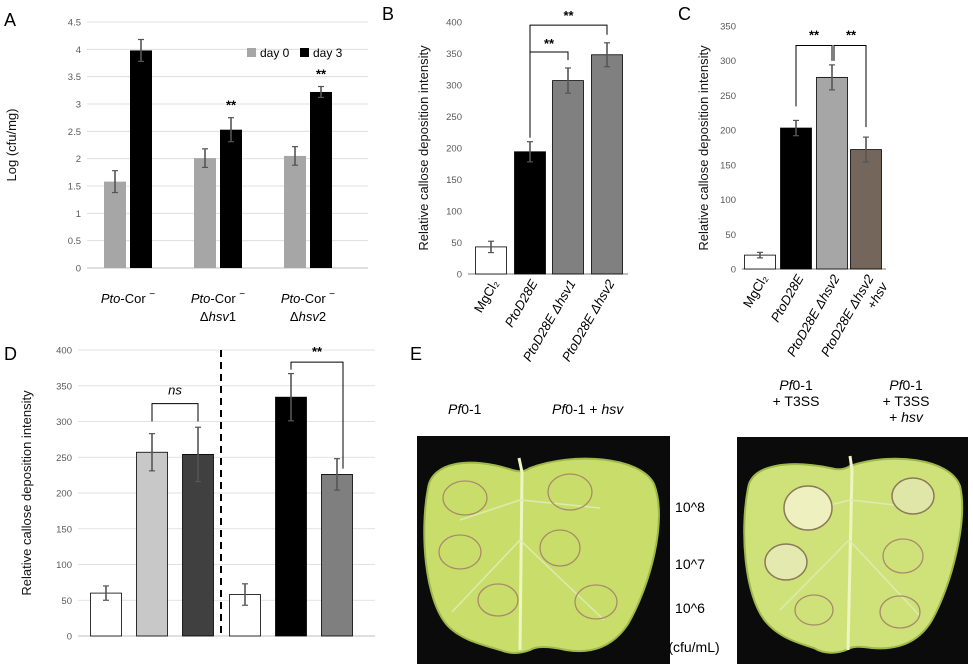 Image resolution: width=973 pixels, height=670 pixels. What do you see at coordinates (322, 316) in the screenshot?
I see `category-text: 2` at bounding box center [322, 316].